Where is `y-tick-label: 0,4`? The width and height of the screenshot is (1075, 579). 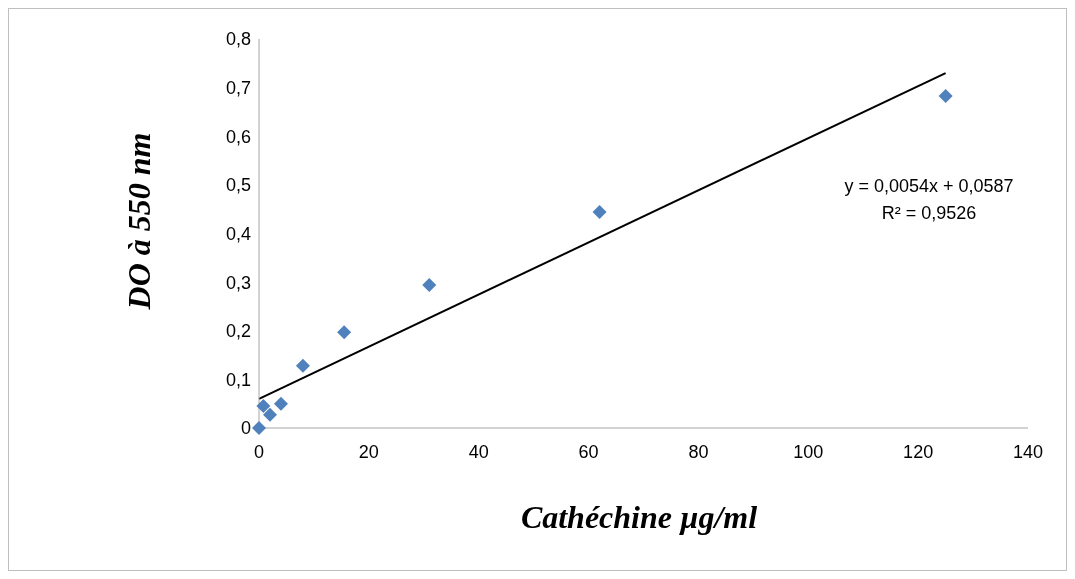 y-tick-label: 0,4 is located at coordinates (238, 233).